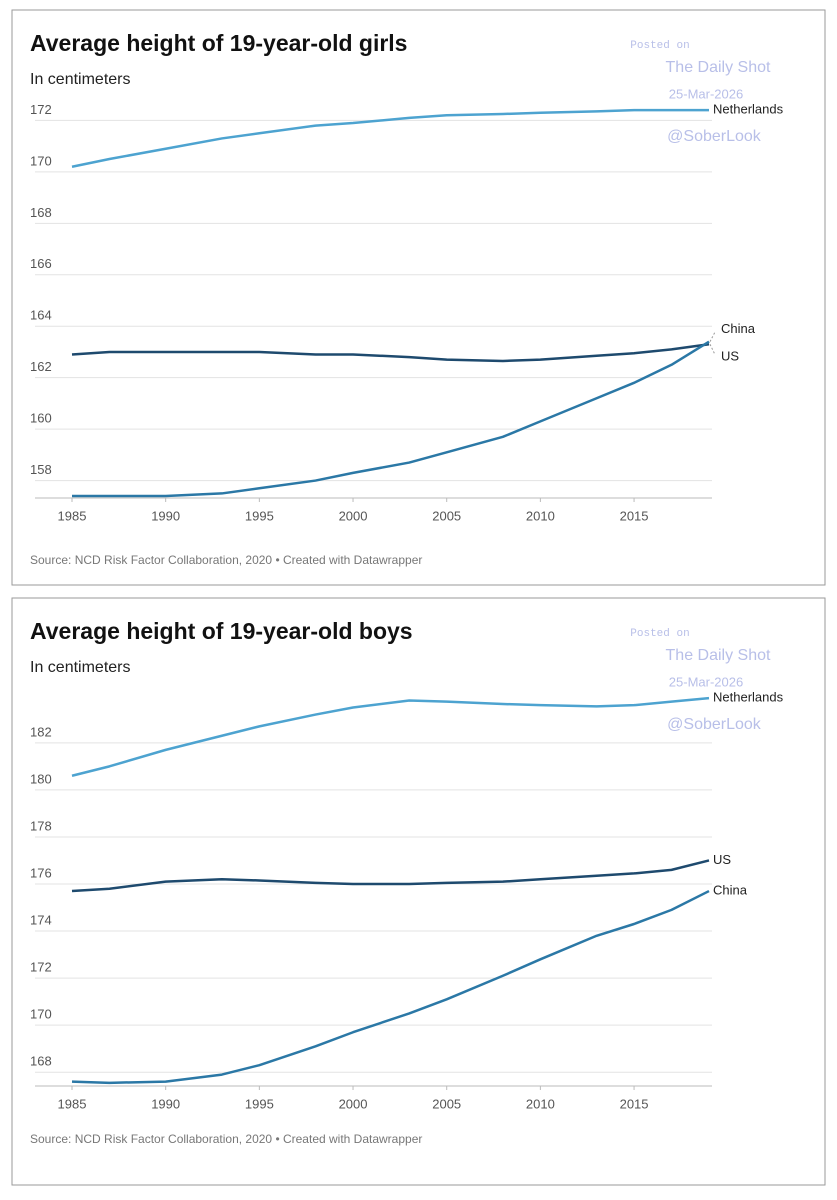 The width and height of the screenshot is (837, 1200). I want to click on y-tick-label: 174, so click(41, 919).